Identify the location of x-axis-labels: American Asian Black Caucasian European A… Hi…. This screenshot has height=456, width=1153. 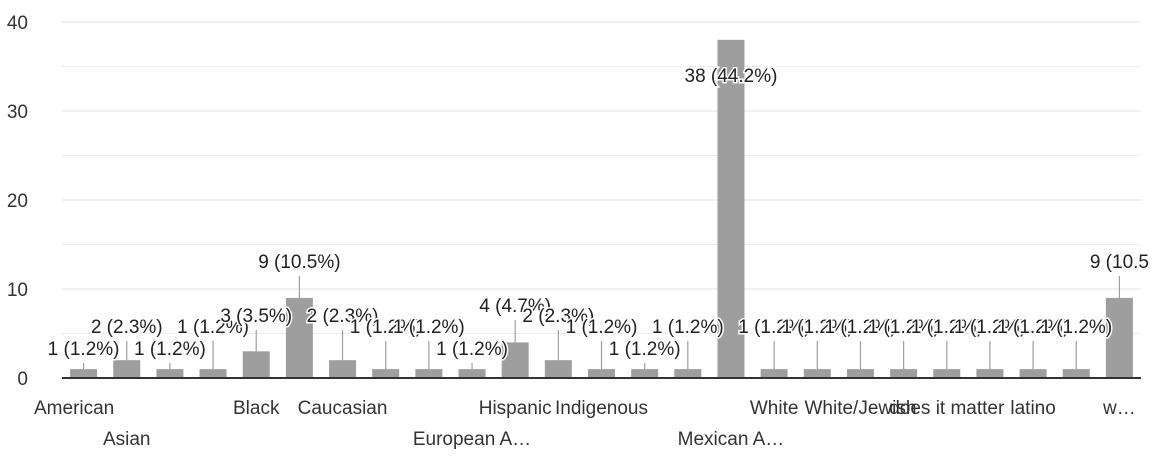
(585, 424).